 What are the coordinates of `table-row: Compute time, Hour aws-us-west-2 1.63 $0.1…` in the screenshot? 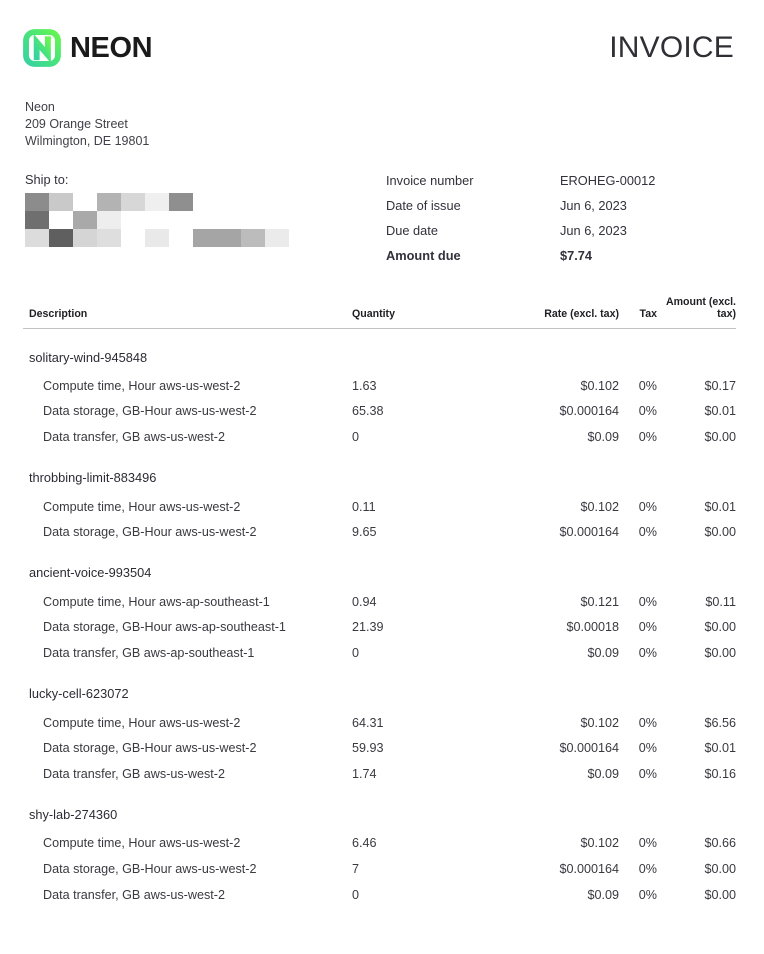 It's located at (379, 386).